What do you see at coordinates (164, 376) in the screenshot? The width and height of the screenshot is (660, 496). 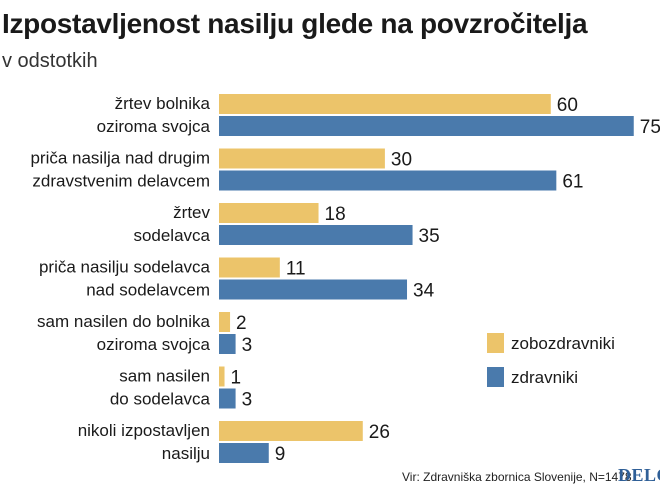 I see `category-label: sam nasilen` at bounding box center [164, 376].